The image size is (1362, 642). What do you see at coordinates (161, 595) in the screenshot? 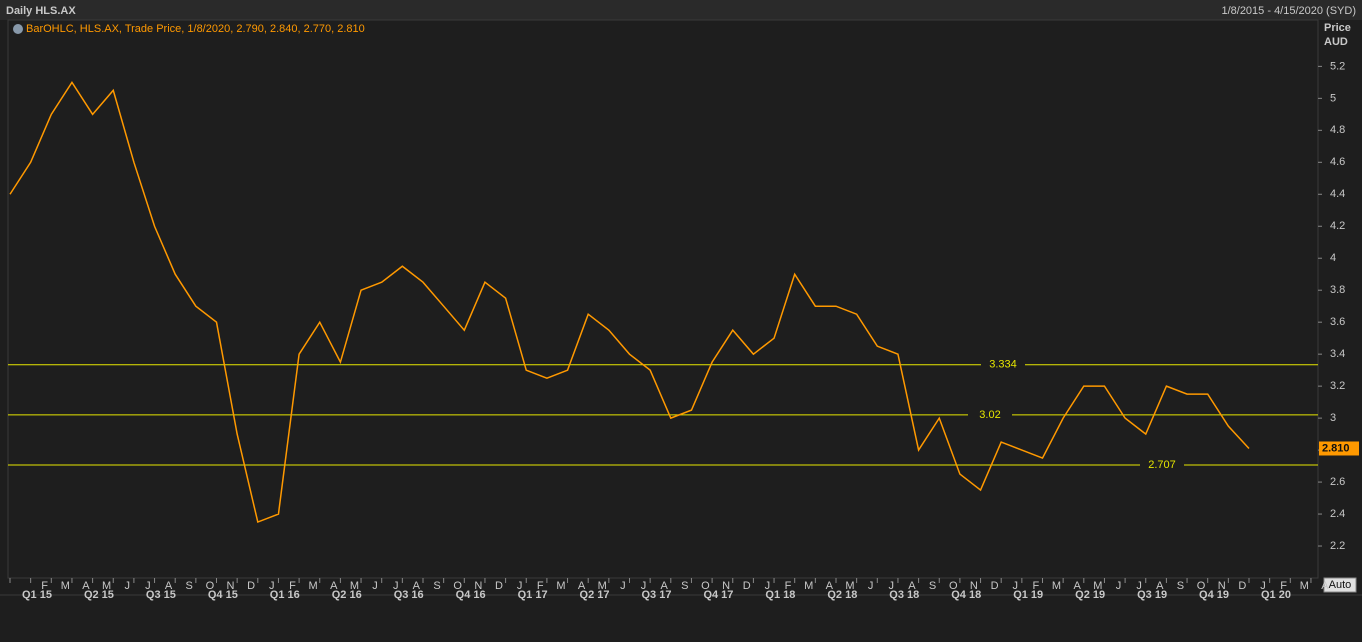
I see `quarter-label: Q3 15` at bounding box center [161, 595].